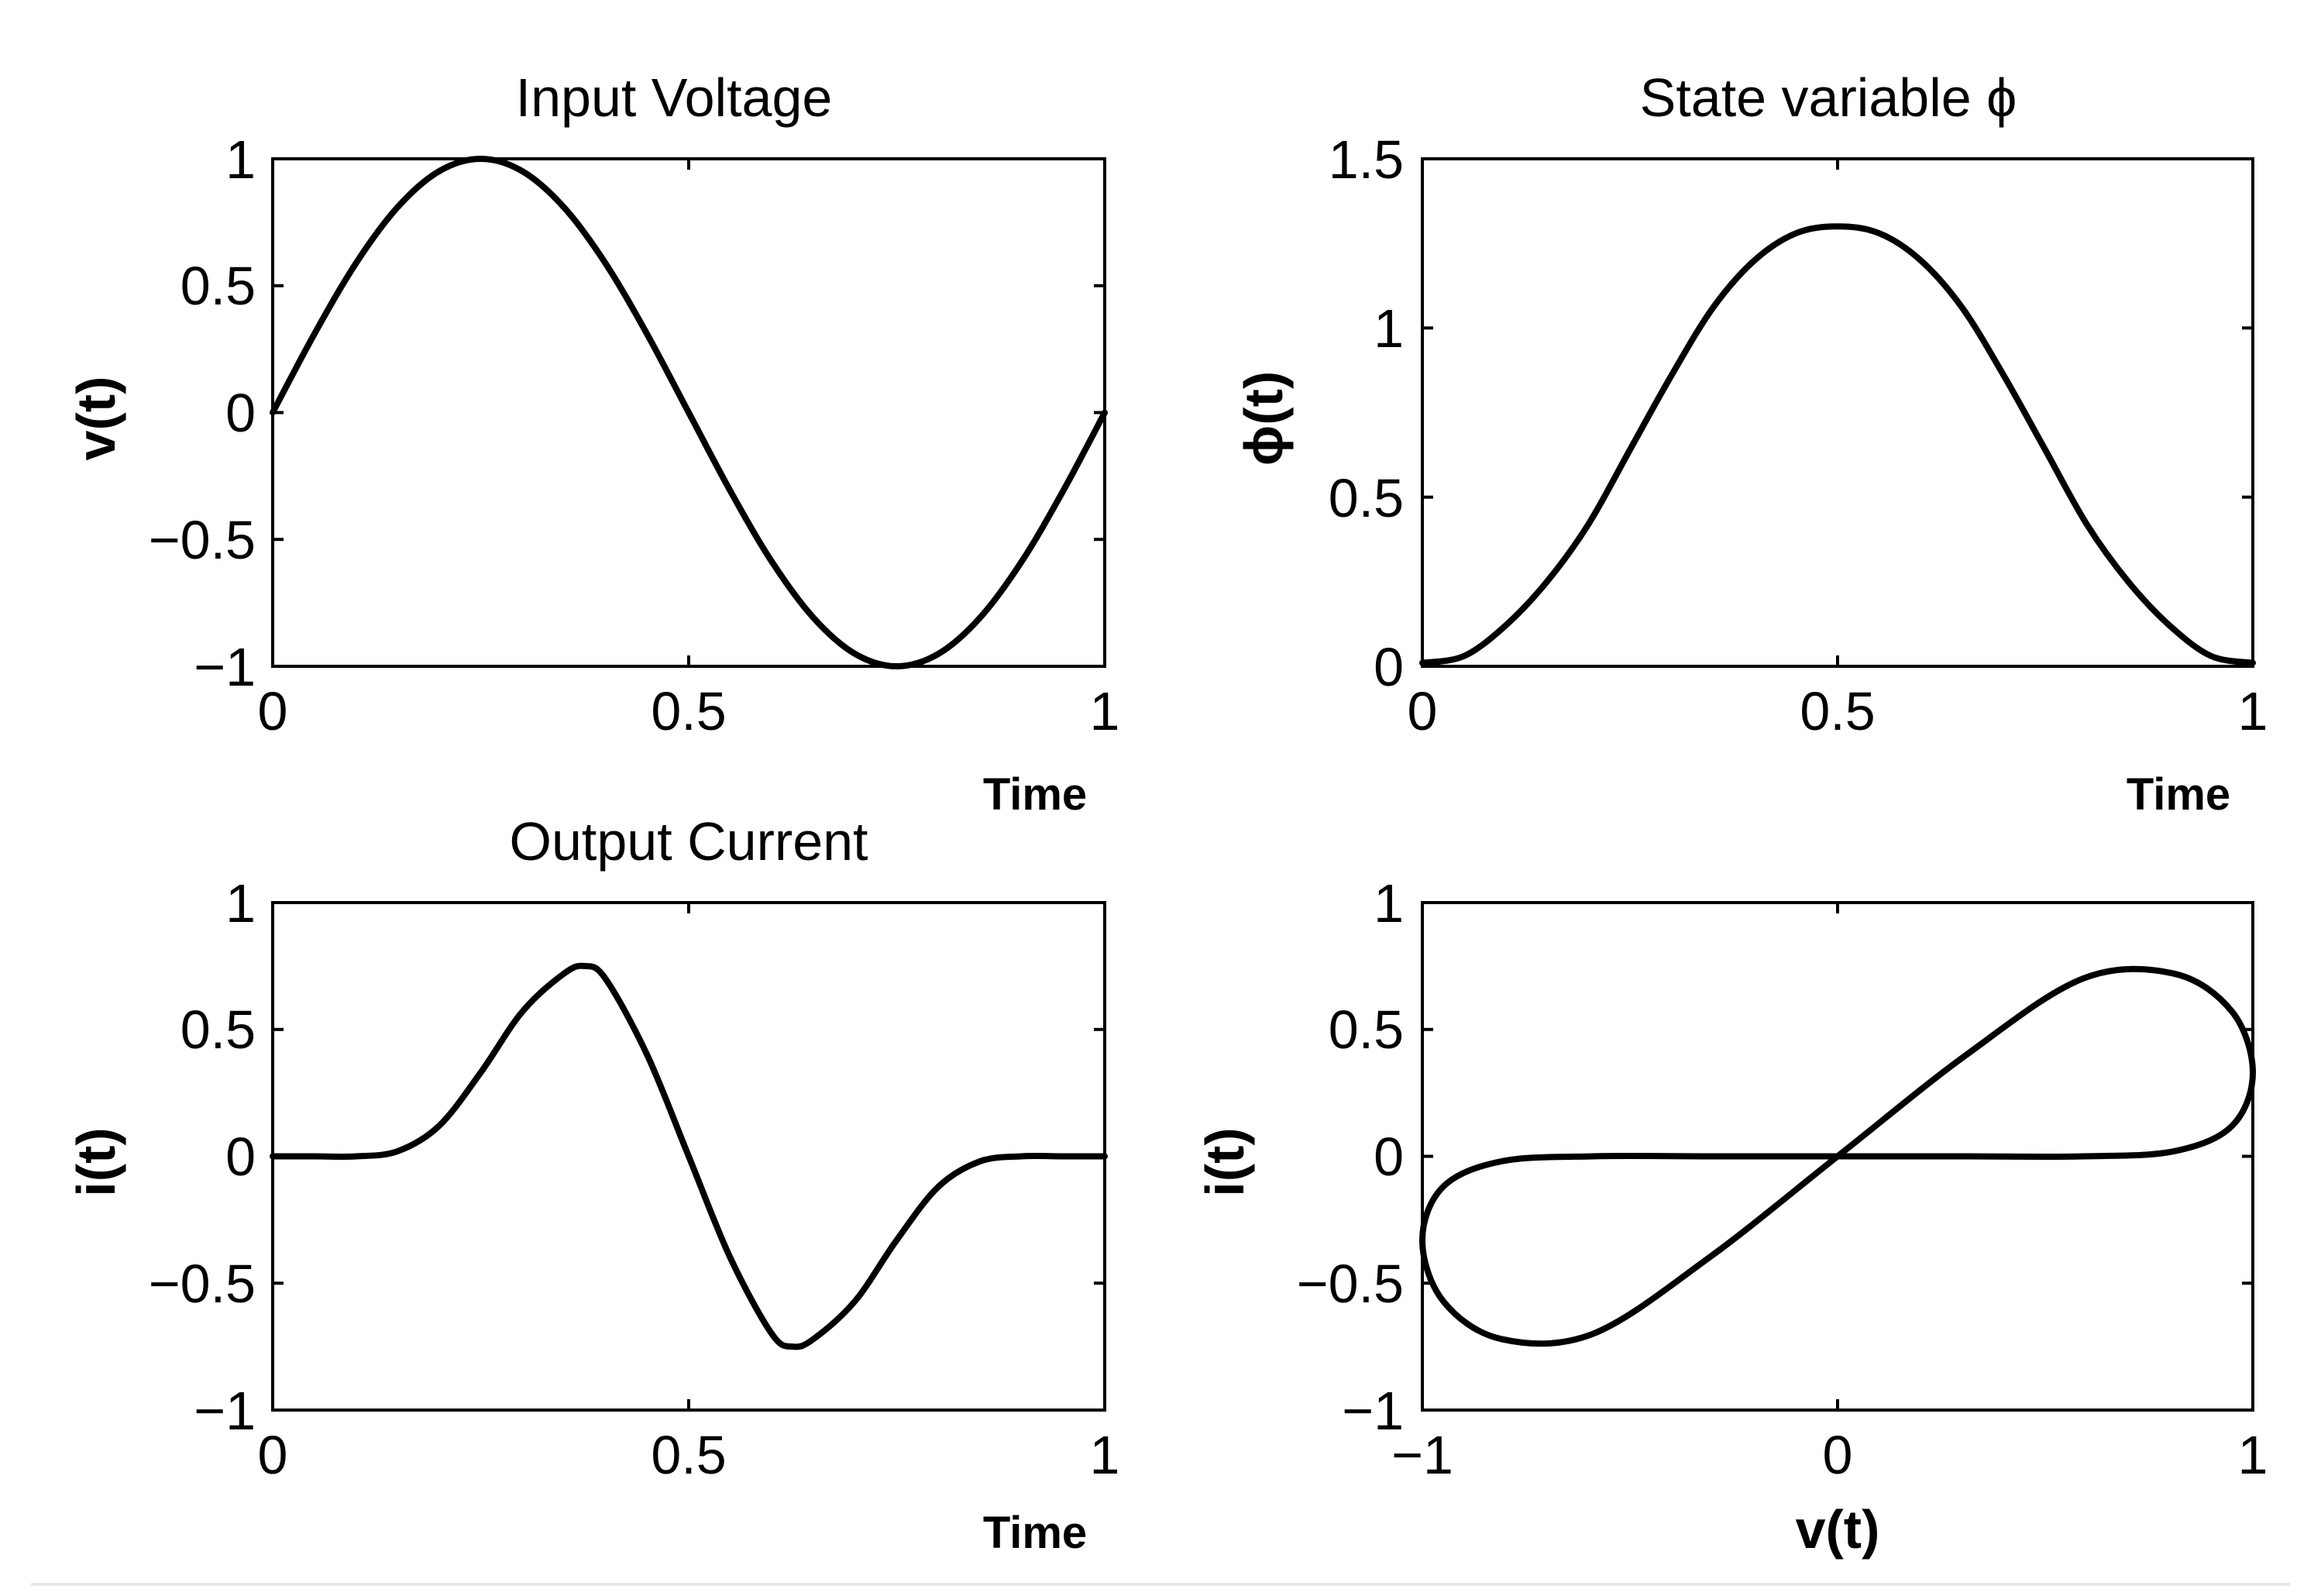 The height and width of the screenshot is (1596, 2321). I want to click on series-line-i-vs-v, so click(1837, 1156).